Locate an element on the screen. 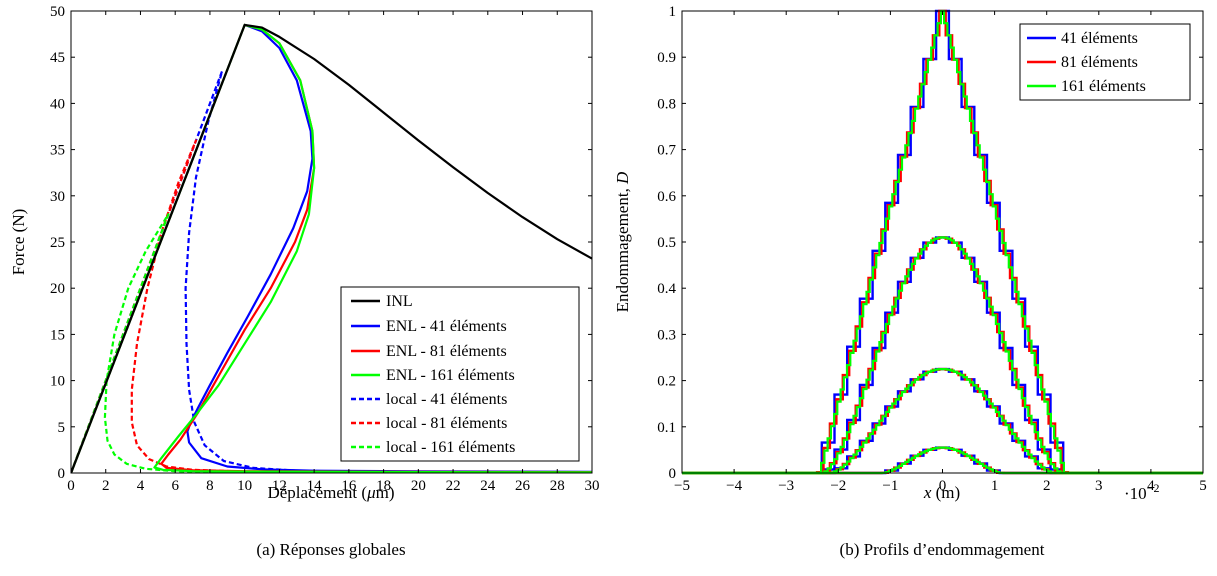 The image size is (1217, 576). y-tick-label: 30 is located at coordinates (57, 197).